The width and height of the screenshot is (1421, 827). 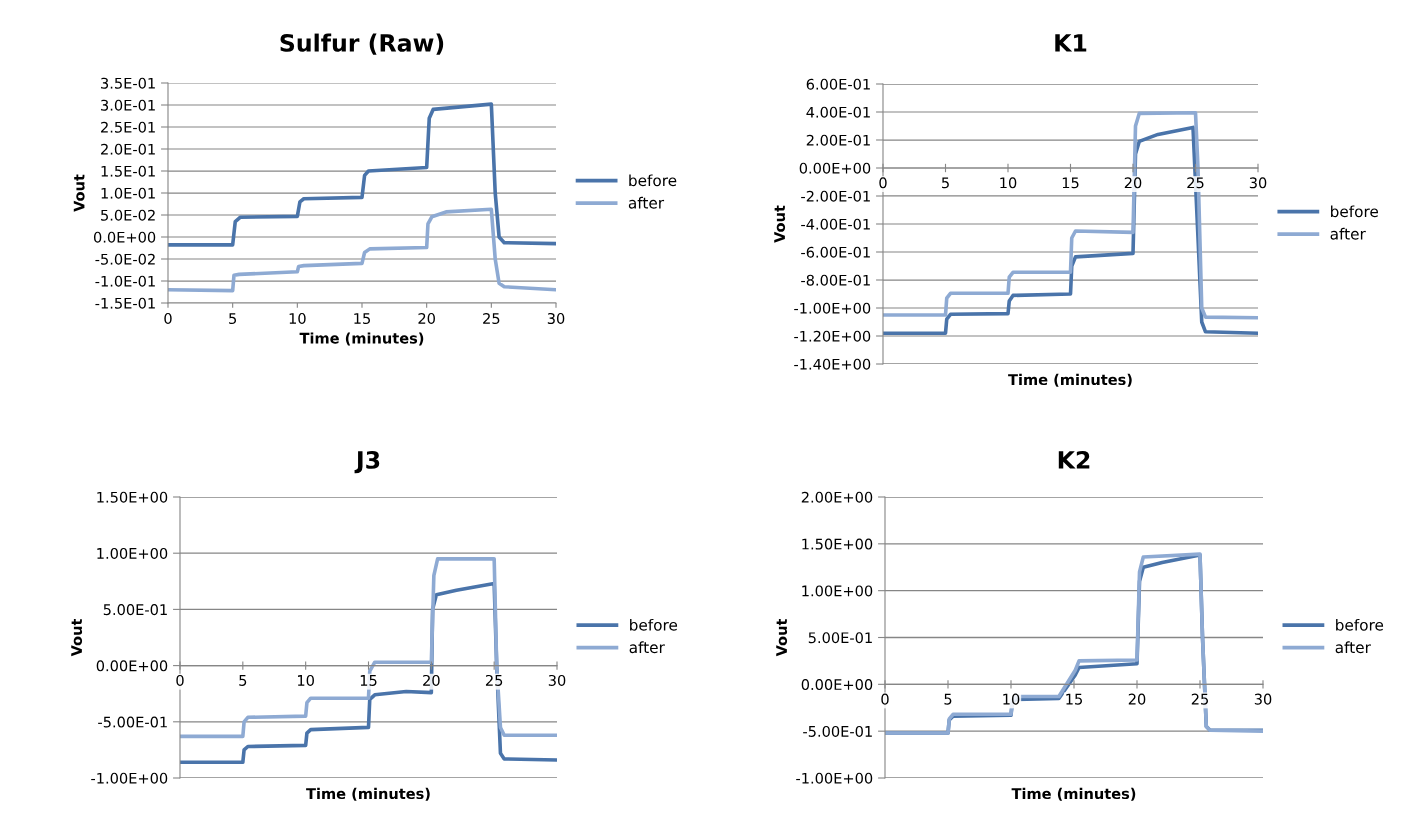 What do you see at coordinates (128, 149) in the screenshot?
I see `y-tick-label: 2.0E-01` at bounding box center [128, 149].